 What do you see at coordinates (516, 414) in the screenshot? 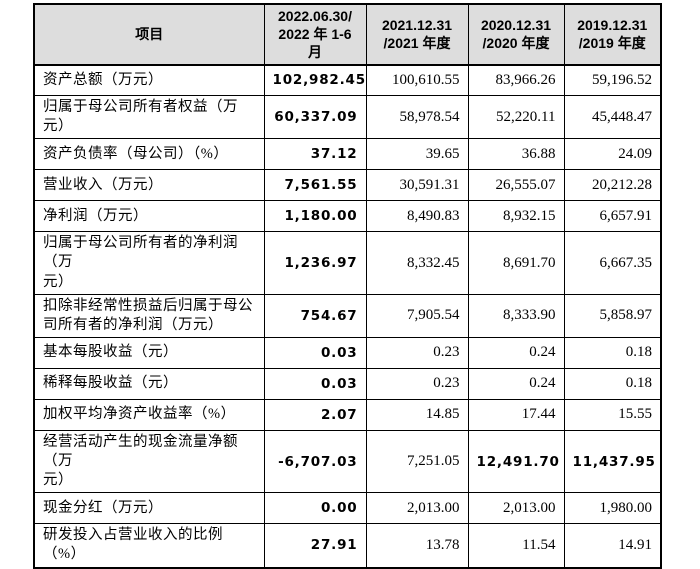
I see `table-cell: 17.44` at bounding box center [516, 414].